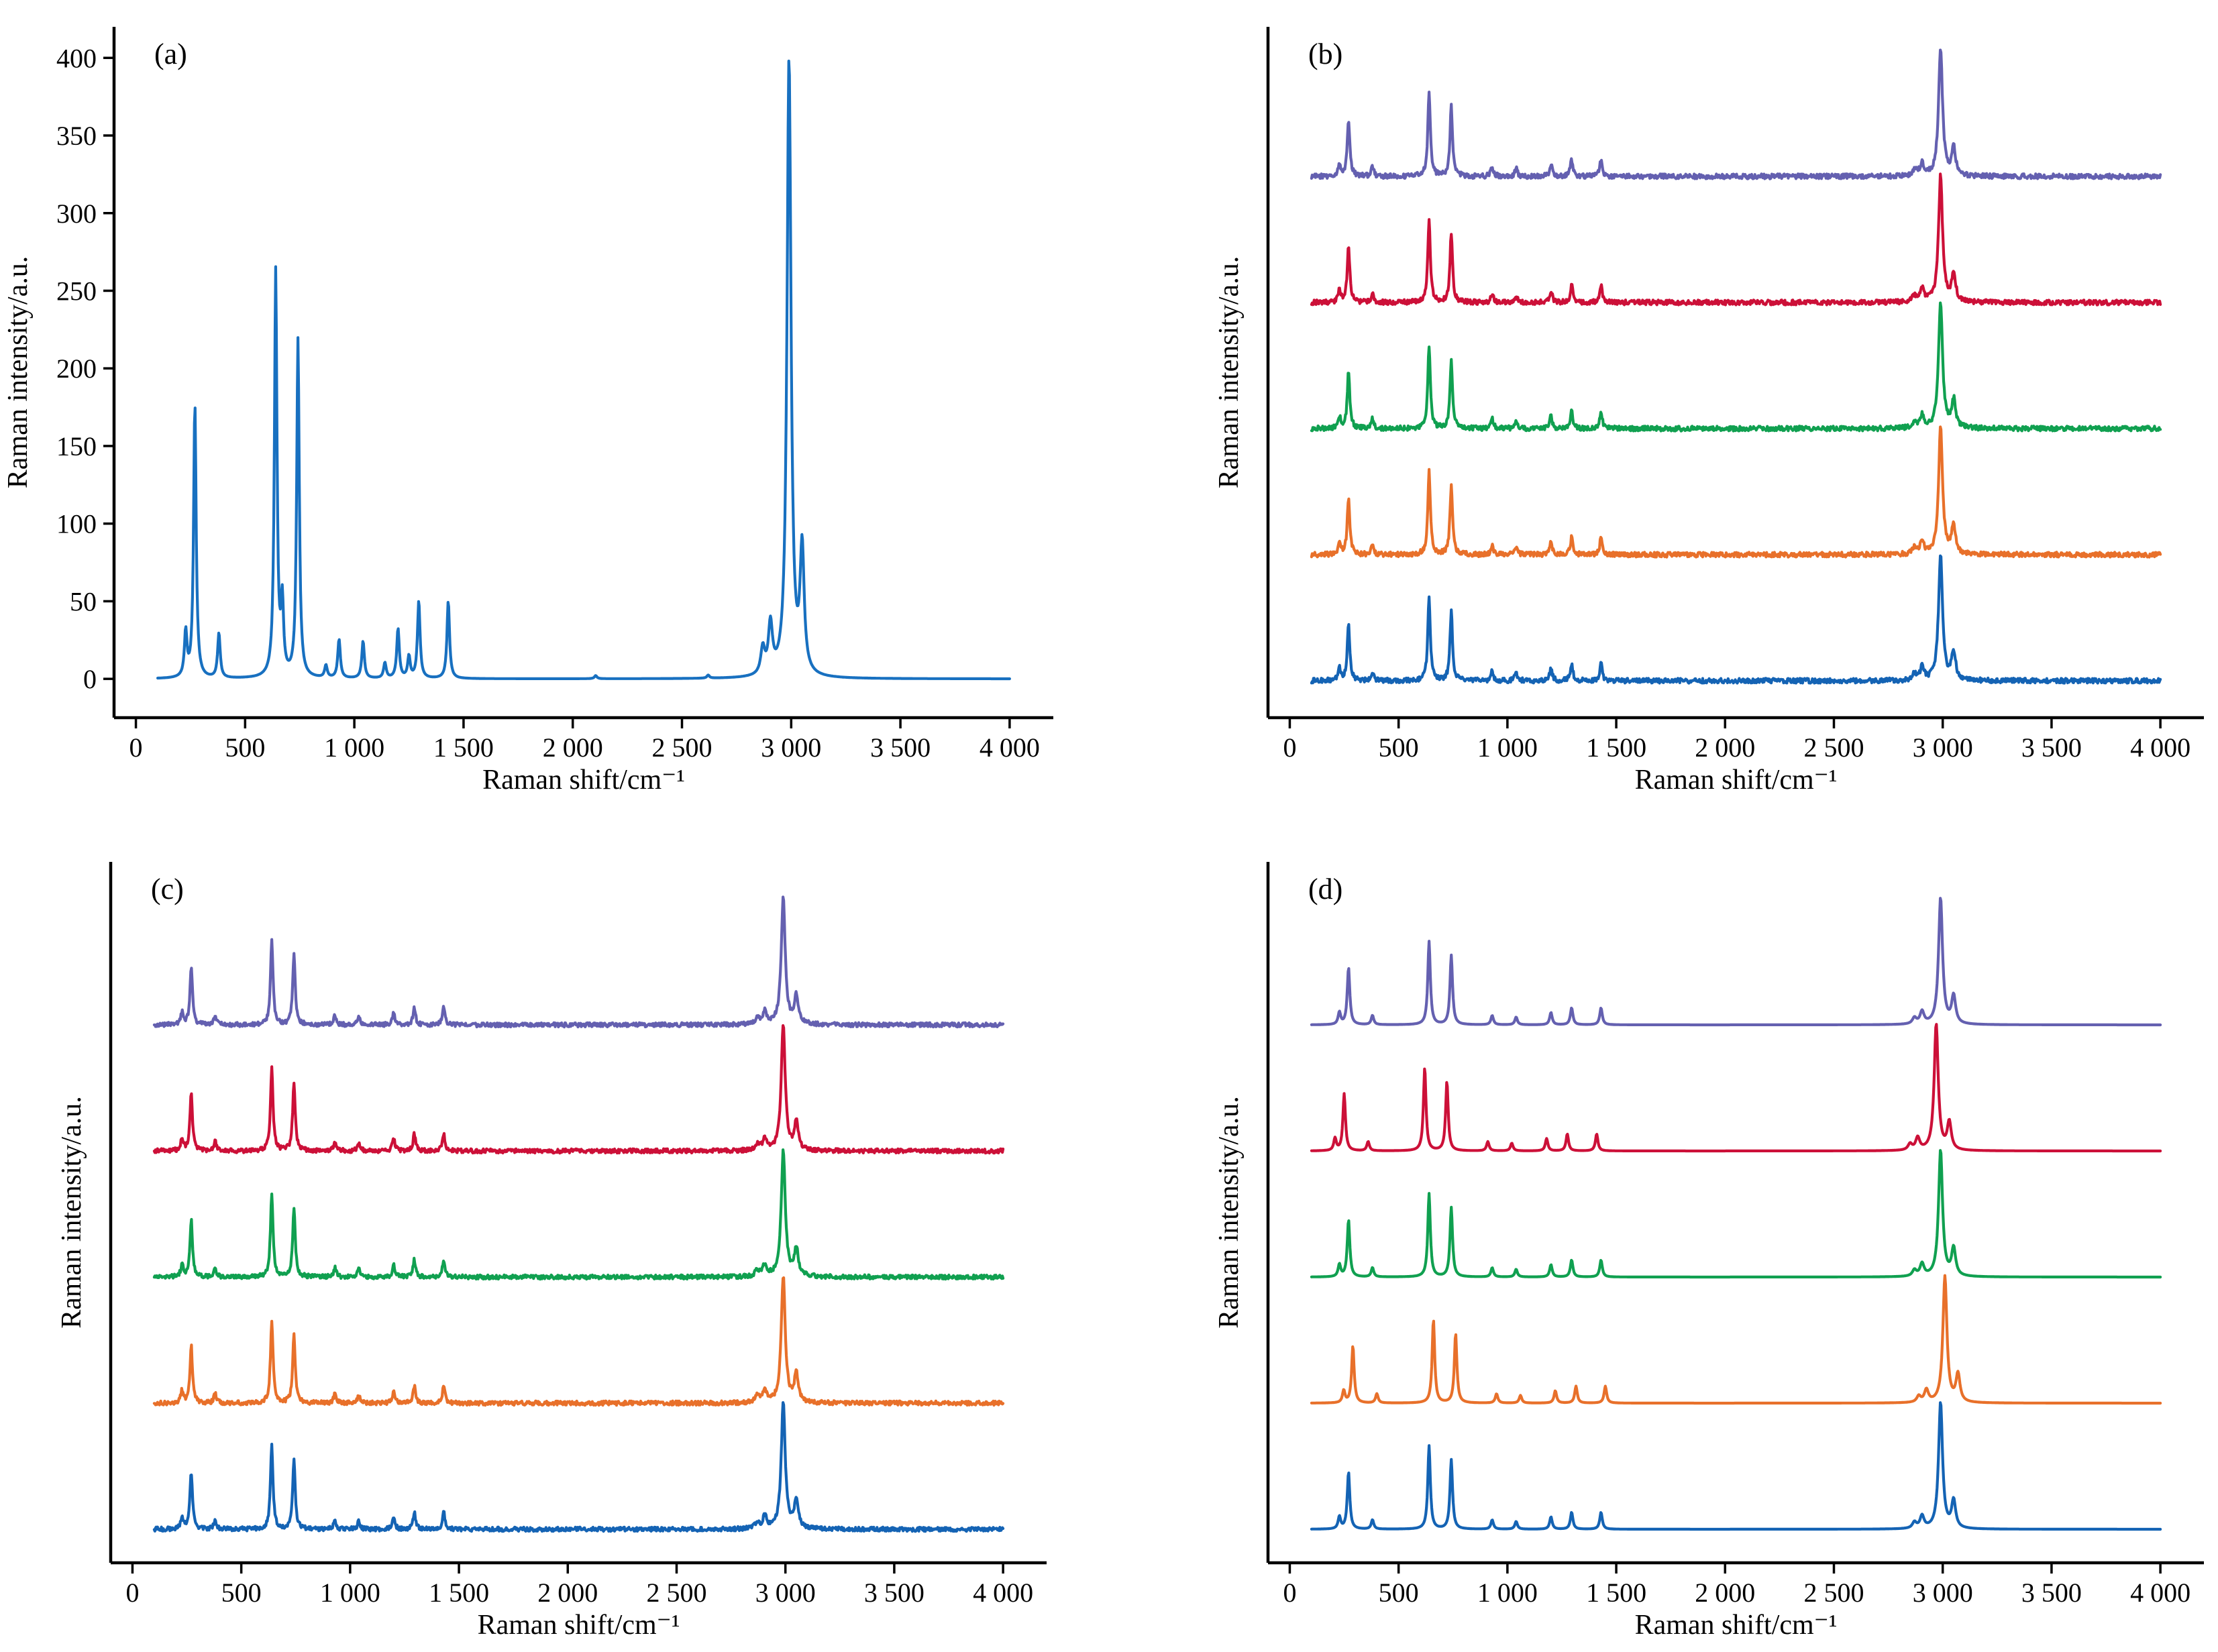 This screenshot has height=1652, width=2218. What do you see at coordinates (583, 370) in the screenshot?
I see `spectrum-line-panel_a` at bounding box center [583, 370].